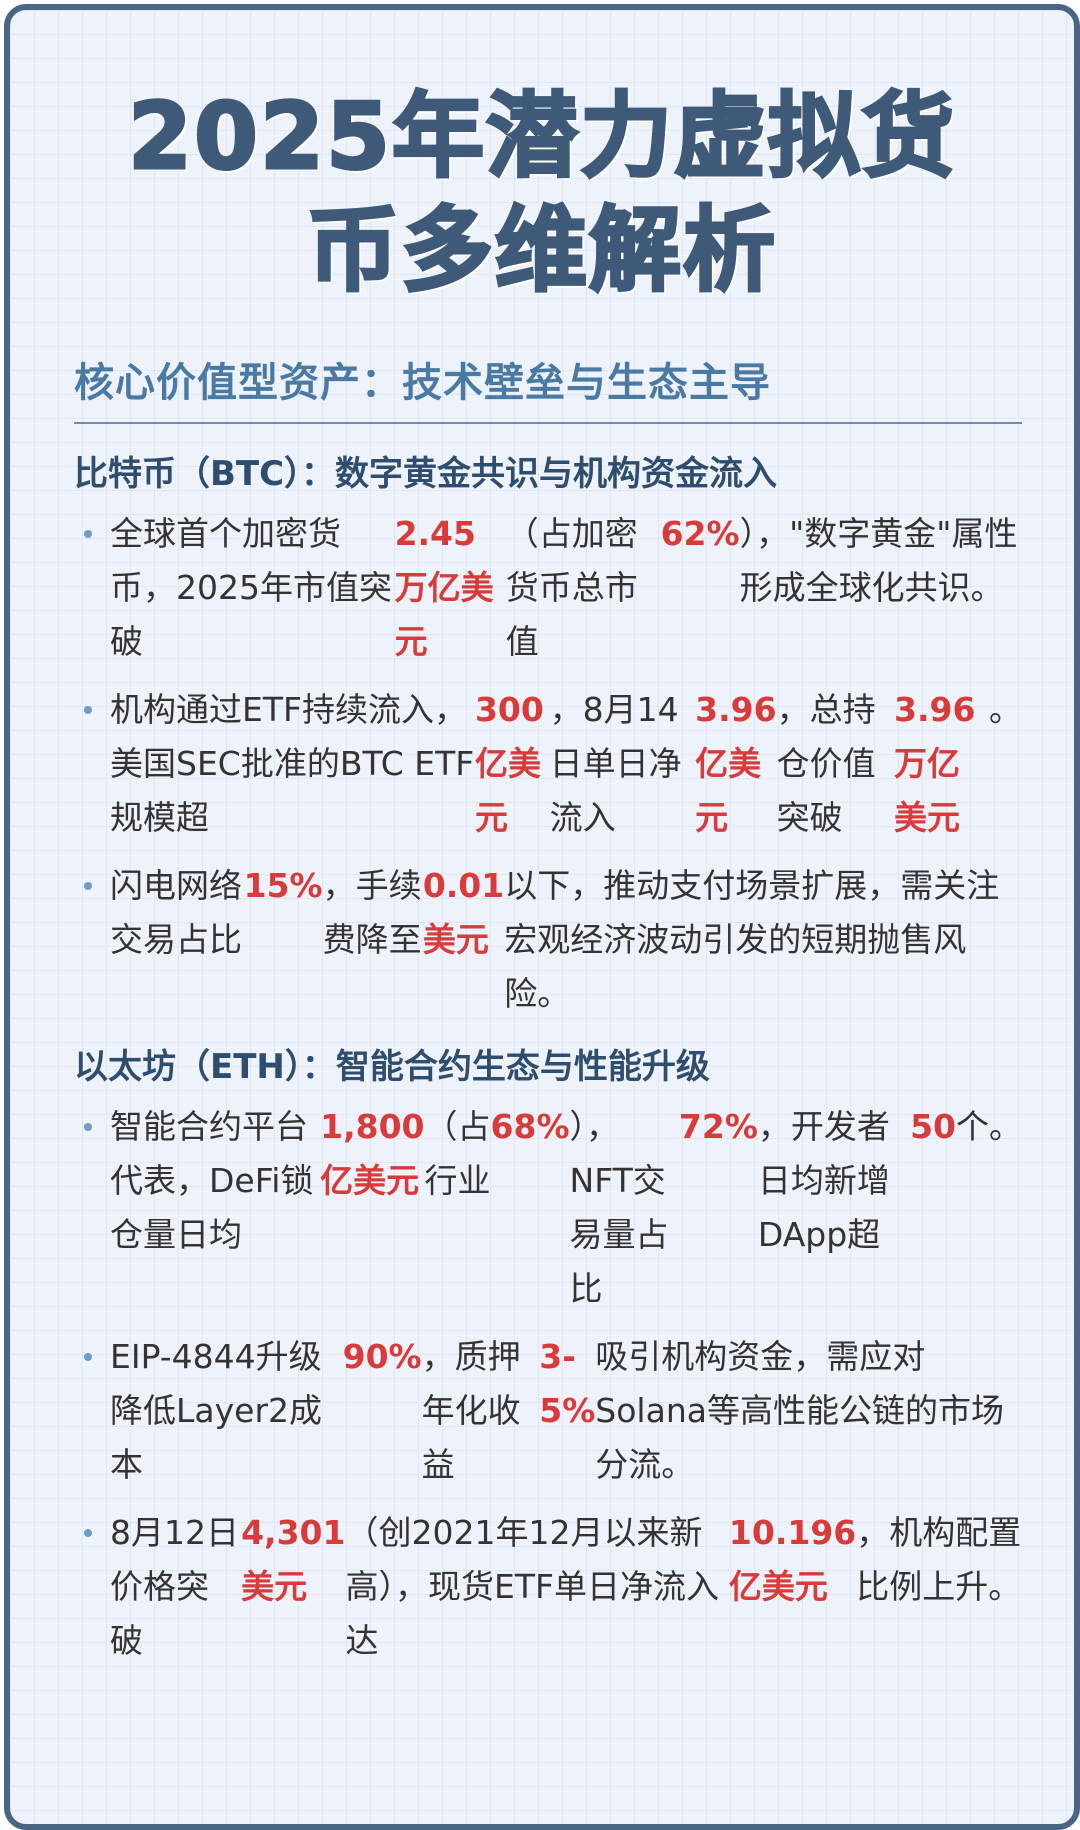 The width and height of the screenshot is (1080, 1830). I want to click on item-text: ，总持仓价值突破, so click(826, 763).